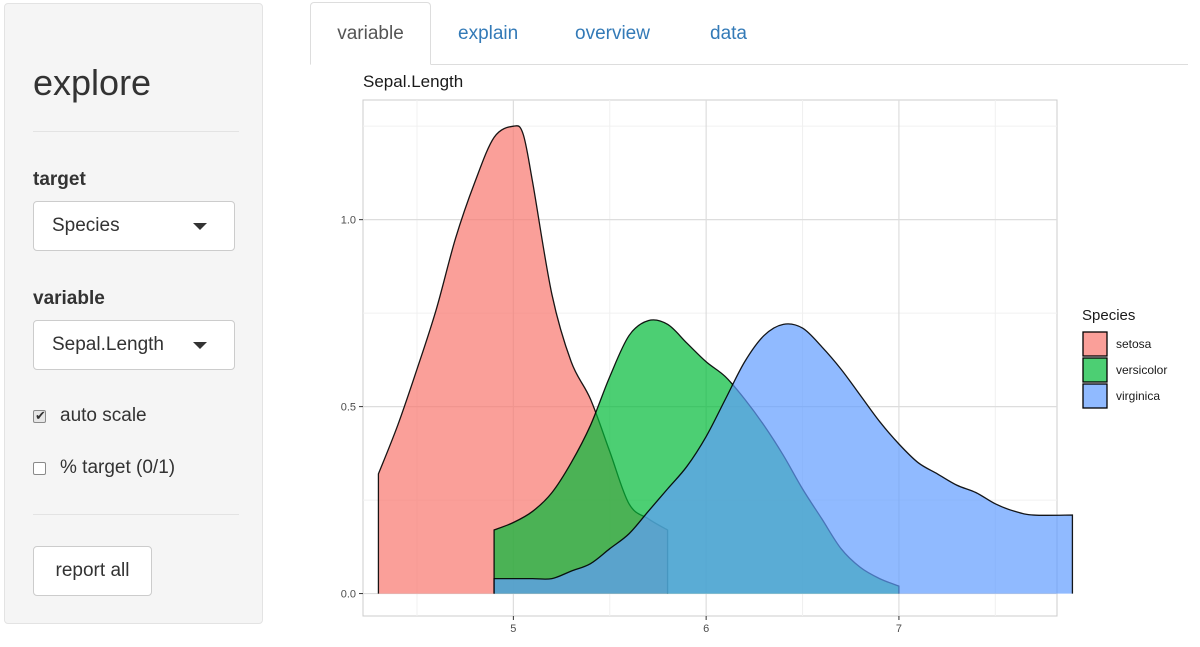 This screenshot has height=647, width=1200. I want to click on tab-bar: variable explain overview data, so click(749, 33).